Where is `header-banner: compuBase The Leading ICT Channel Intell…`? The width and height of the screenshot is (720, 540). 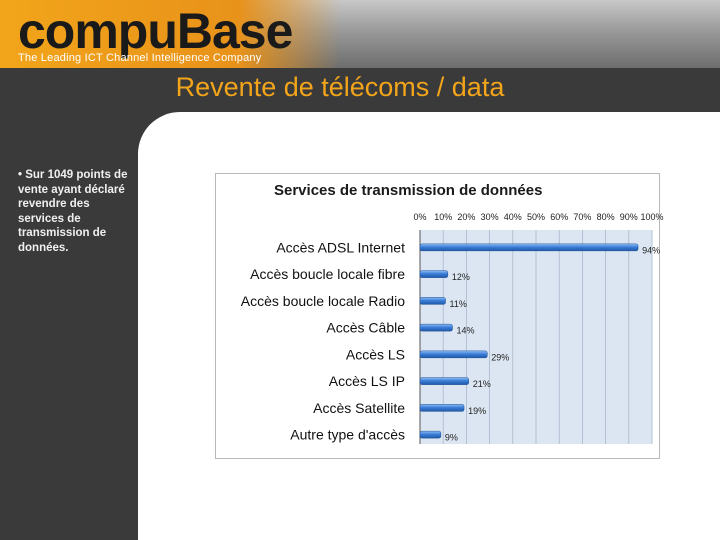 header-banner: compuBase The Leading ICT Channel Intell… is located at coordinates (360, 34).